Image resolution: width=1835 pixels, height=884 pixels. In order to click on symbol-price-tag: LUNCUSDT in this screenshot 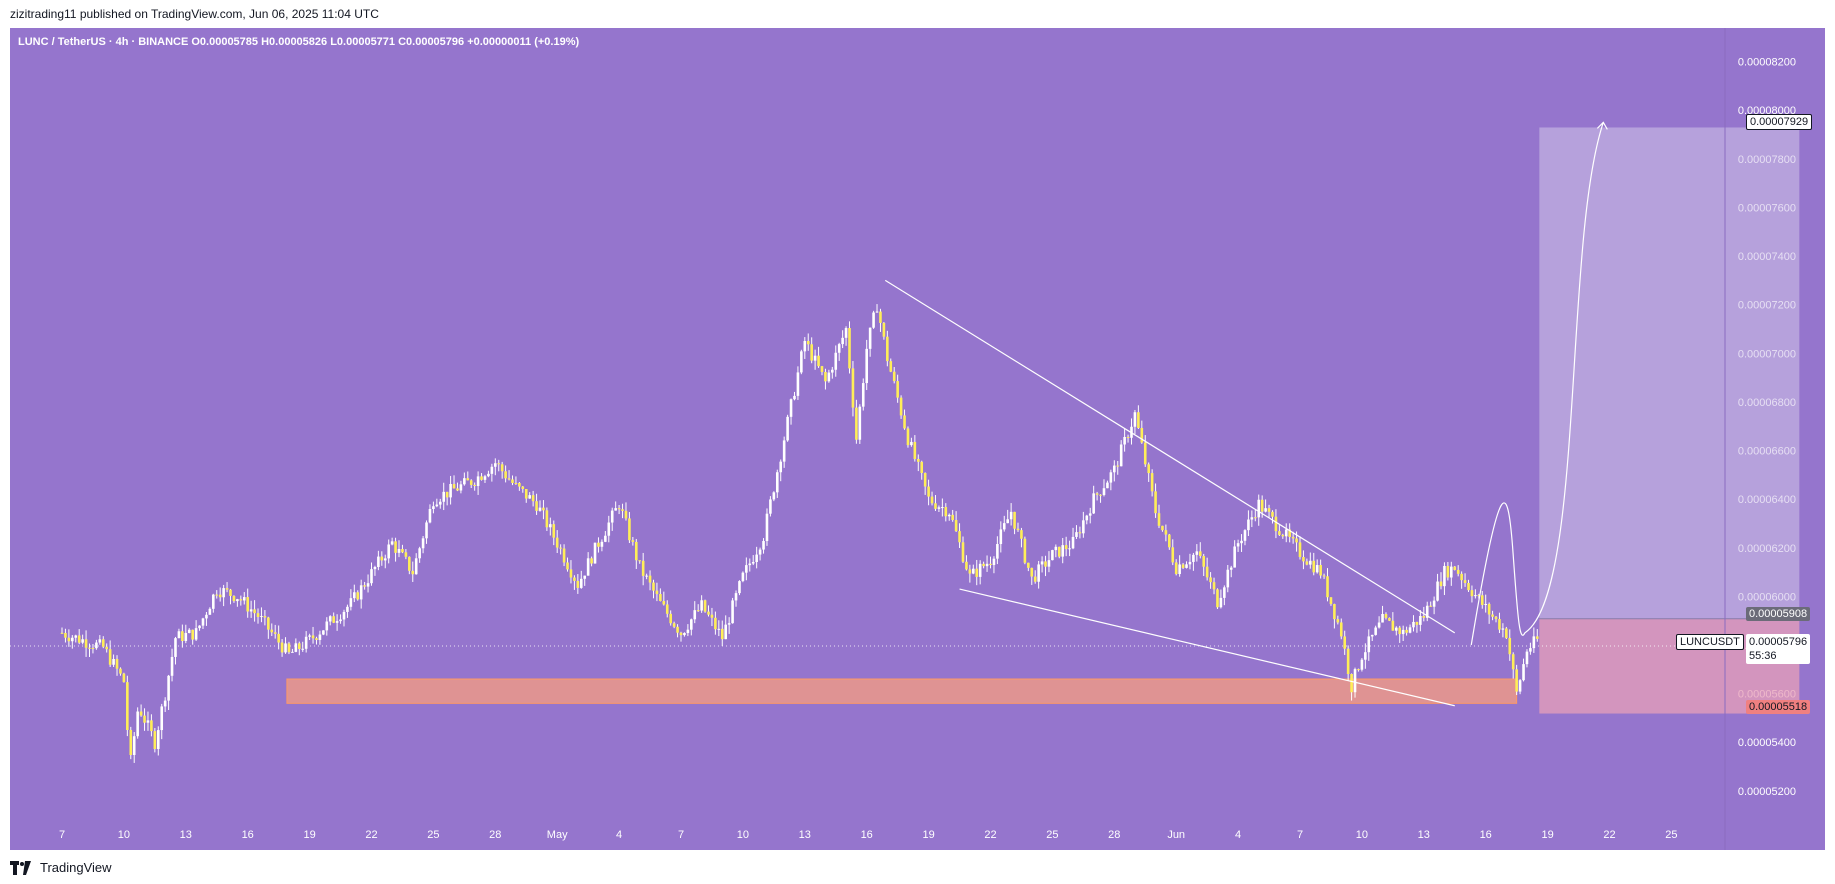, I will do `click(1710, 642)`.